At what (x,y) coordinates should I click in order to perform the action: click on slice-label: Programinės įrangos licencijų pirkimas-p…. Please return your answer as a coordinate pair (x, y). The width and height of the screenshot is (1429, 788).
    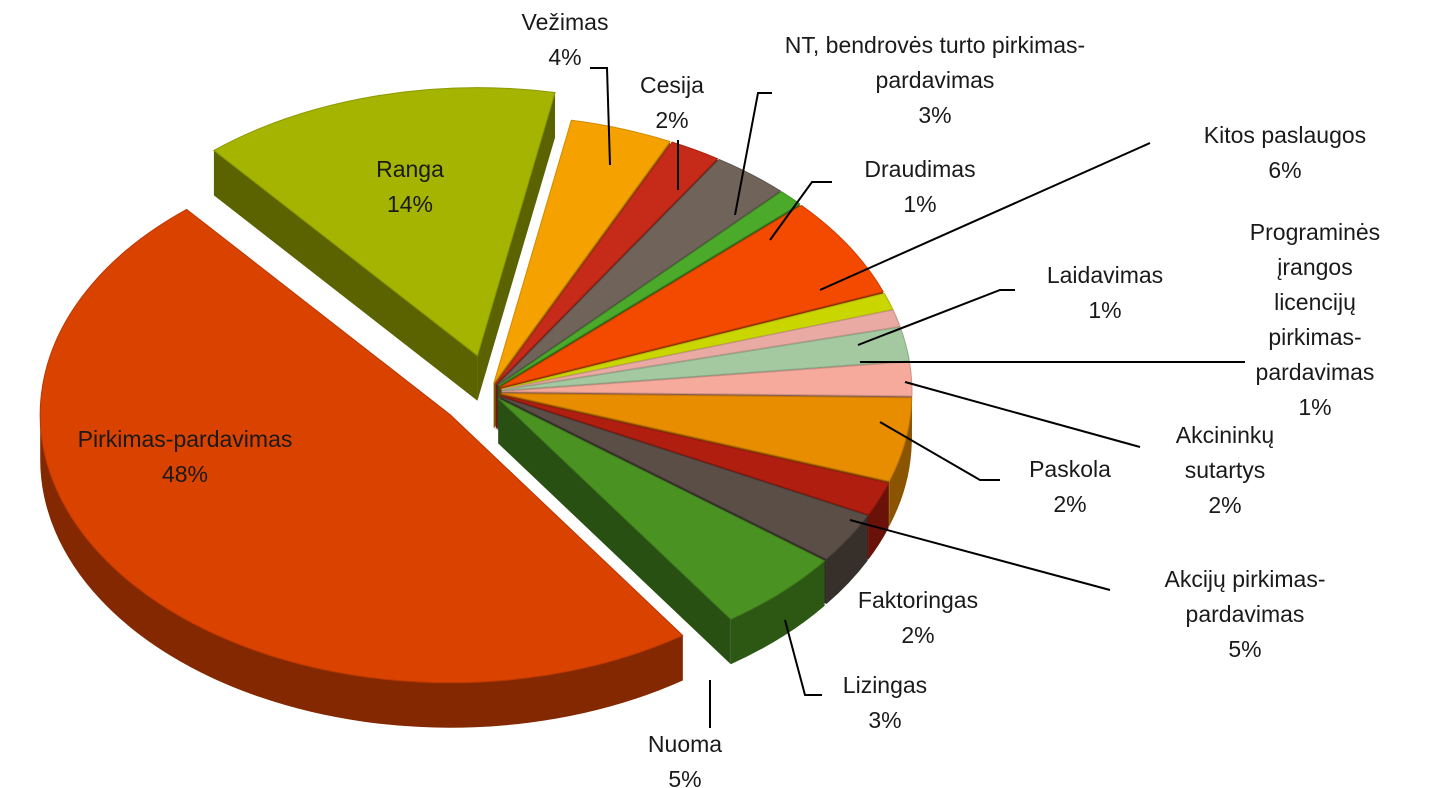
    Looking at the image, I should click on (1315, 320).